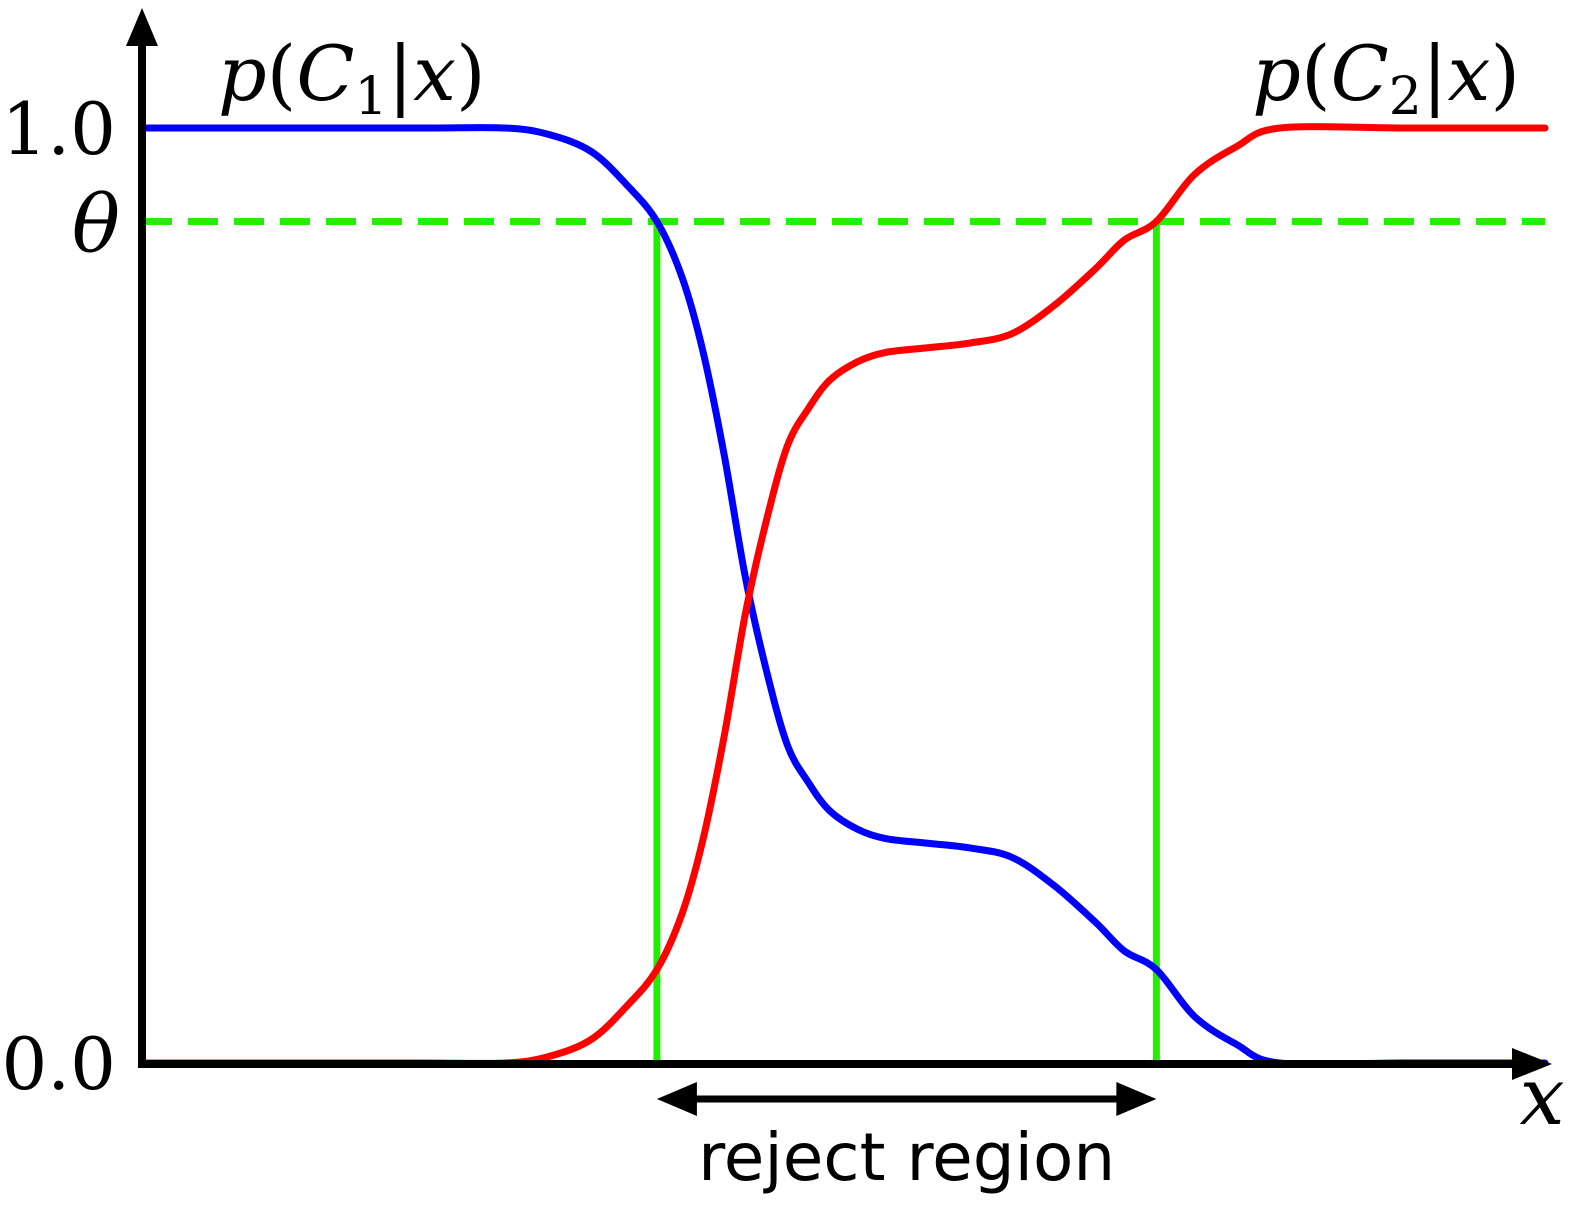 Image resolution: width=1583 pixels, height=1217 pixels. What do you see at coordinates (58, 1064) in the screenshot?
I see `y-tick-label-2: 0.0` at bounding box center [58, 1064].